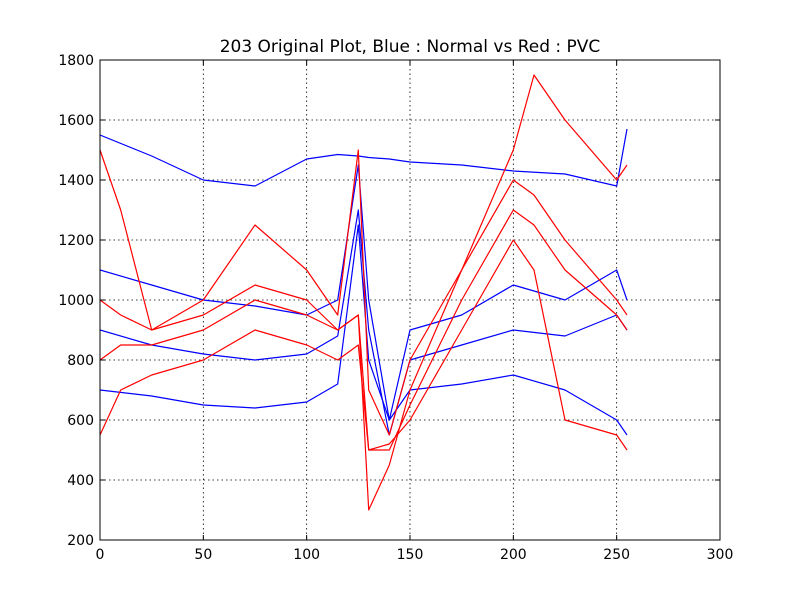  Describe the element at coordinates (100, 555) in the screenshot. I see `x-tick-label: 0` at that location.